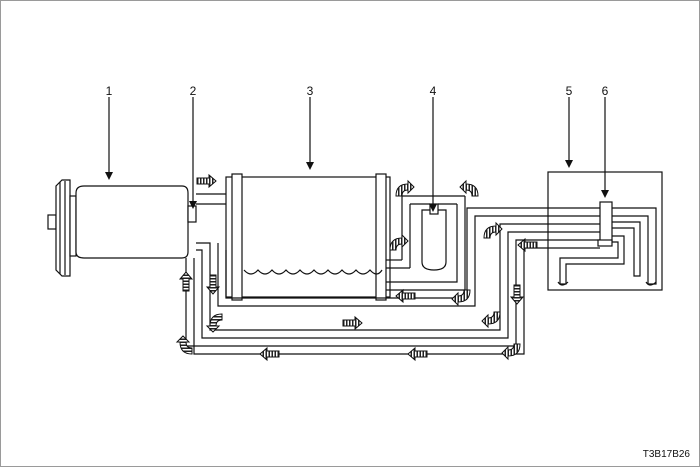 The height and width of the screenshot is (467, 700). Describe the element at coordinates (433, 91) in the screenshot. I see `callout-4: 4` at that location.